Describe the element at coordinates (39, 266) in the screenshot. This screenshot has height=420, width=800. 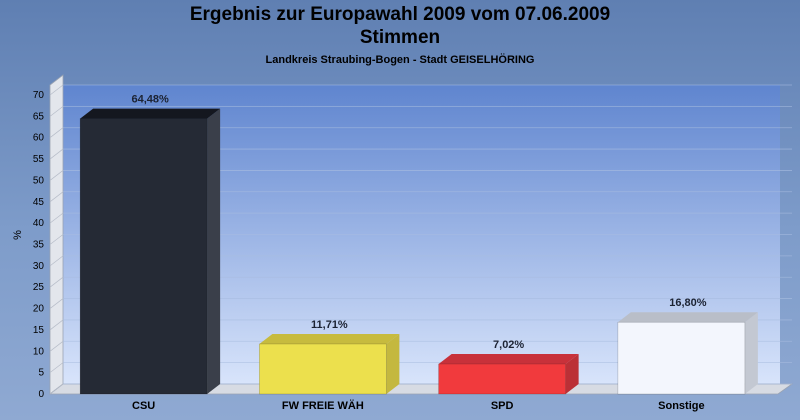
I see `y-tick-label: 30` at that location.